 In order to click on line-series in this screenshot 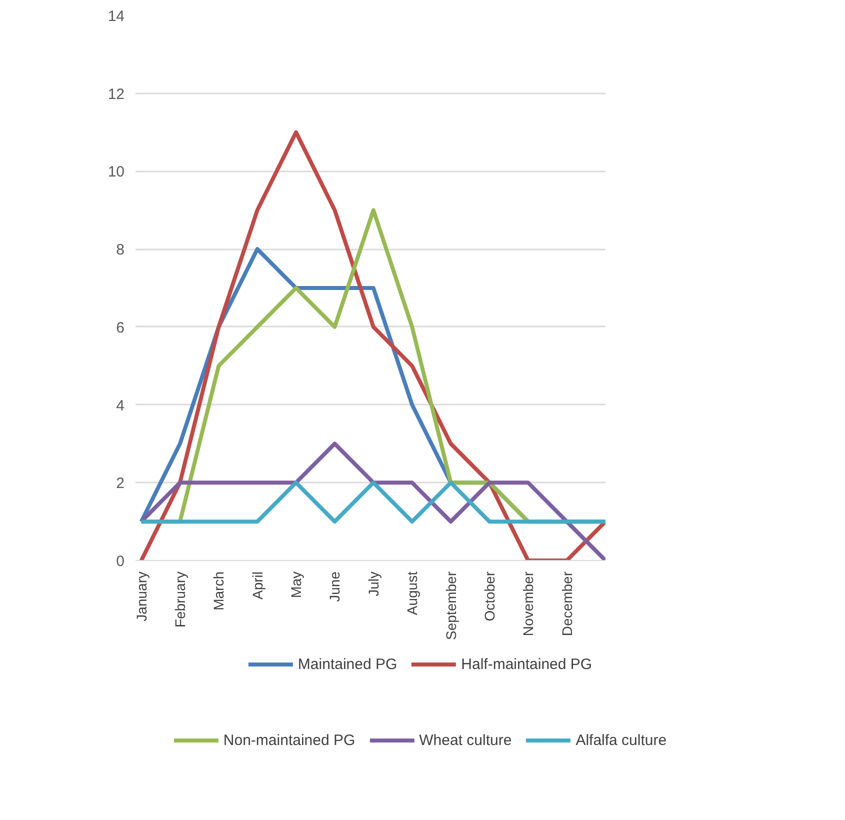, I will do `click(372, 501)`.